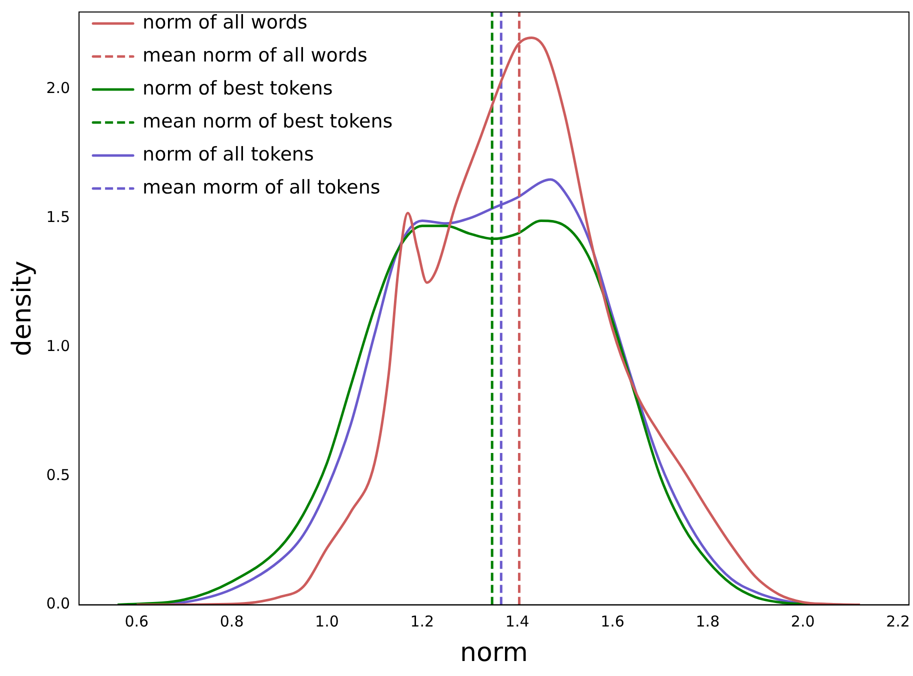  Describe the element at coordinates (58, 475) in the screenshot. I see `y-tick-label: 0.5` at that location.